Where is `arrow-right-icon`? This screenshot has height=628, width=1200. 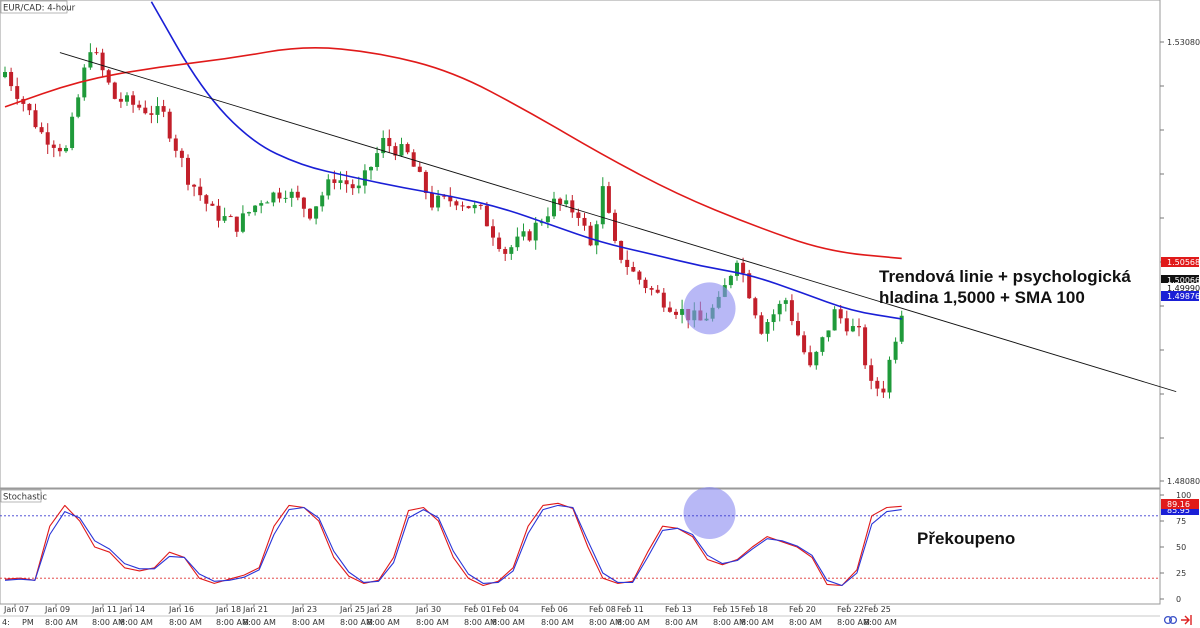 arrow-right-icon is located at coordinates (1186, 620).